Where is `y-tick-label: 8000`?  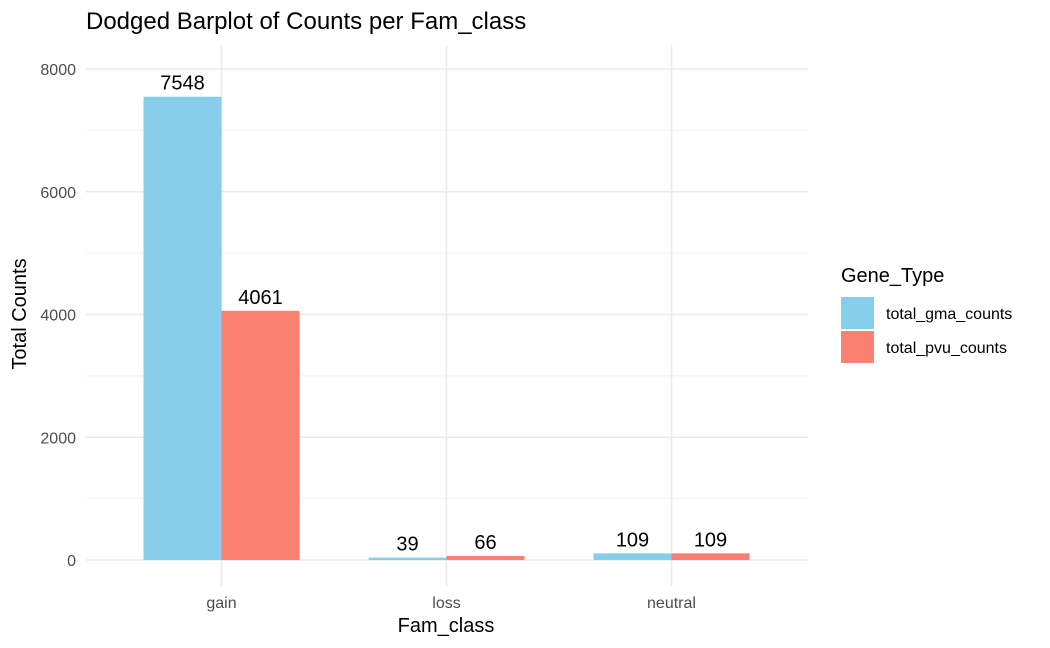 y-tick-label: 8000 is located at coordinates (58, 70).